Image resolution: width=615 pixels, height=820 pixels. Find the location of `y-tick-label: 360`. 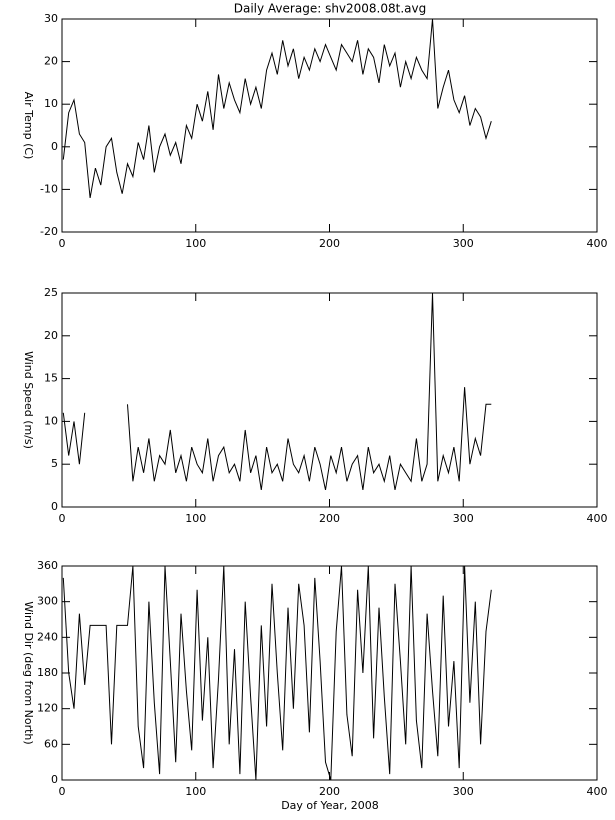

y-tick-label: 360 is located at coordinates (47, 565).